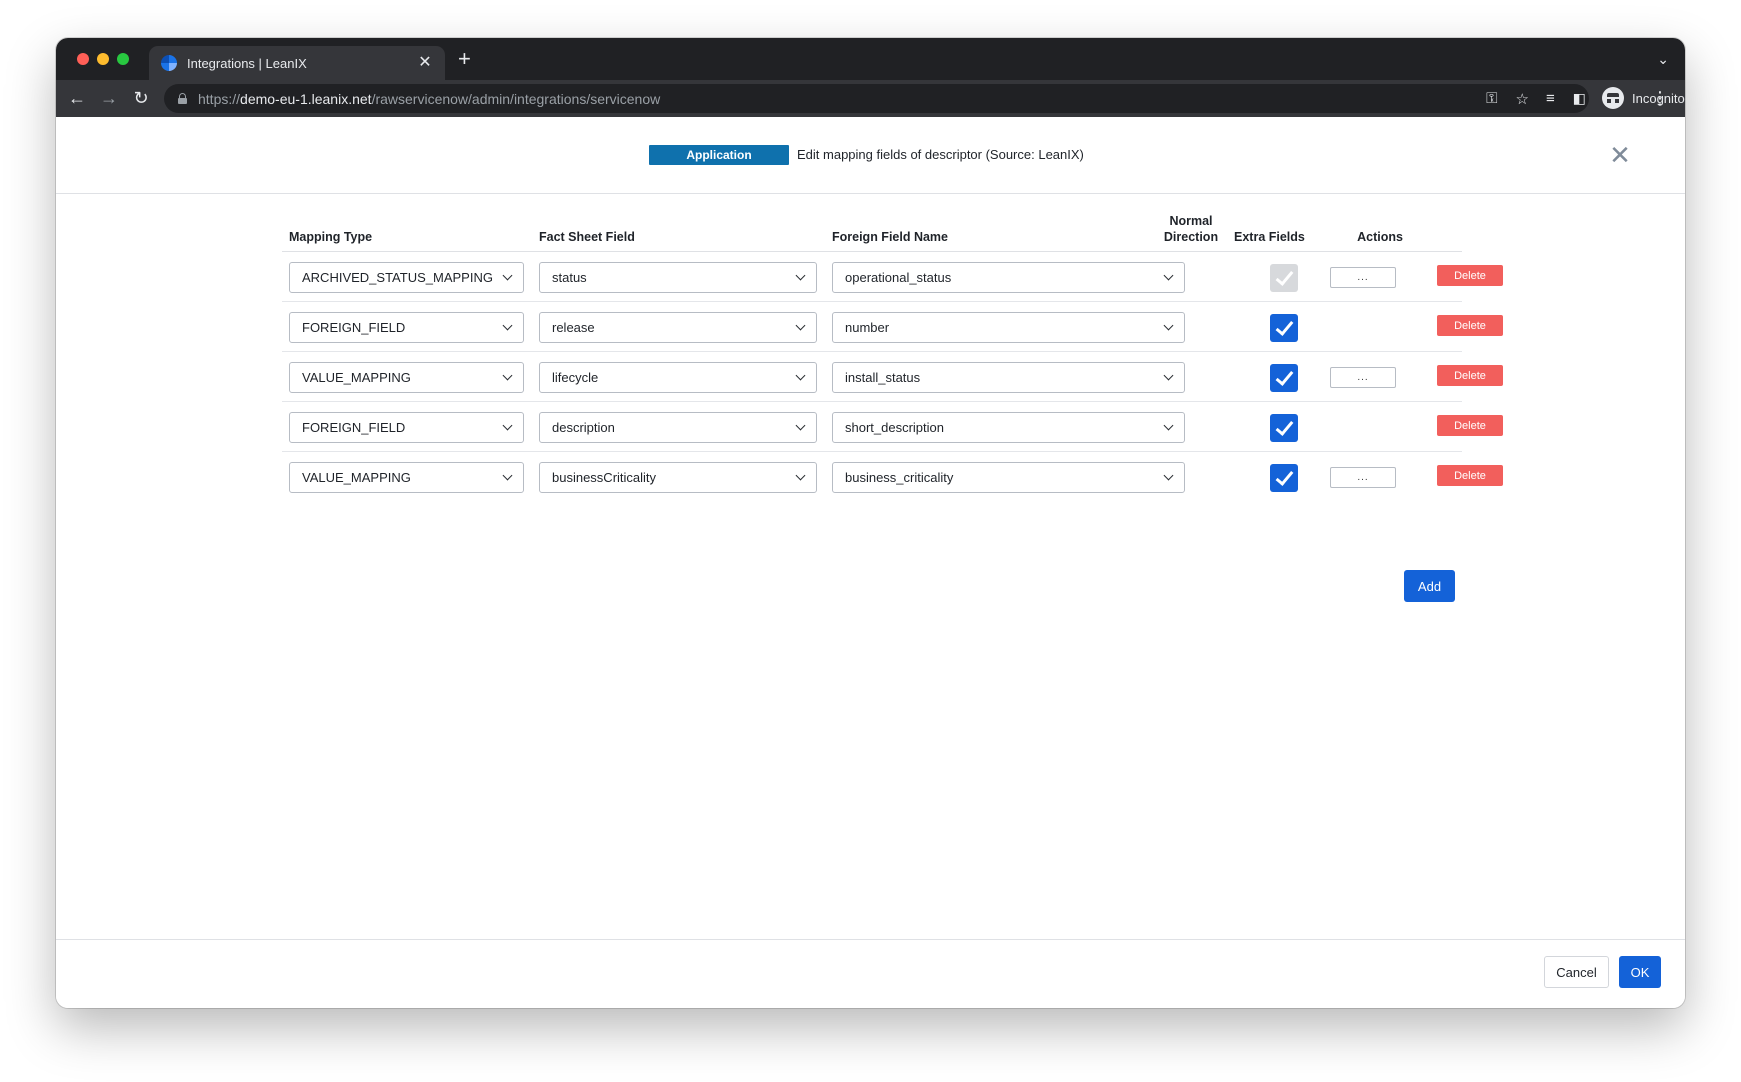 The image size is (1741, 1082). What do you see at coordinates (1008, 477) in the screenshot?
I see `foreign-field-select: business_criticality` at bounding box center [1008, 477].